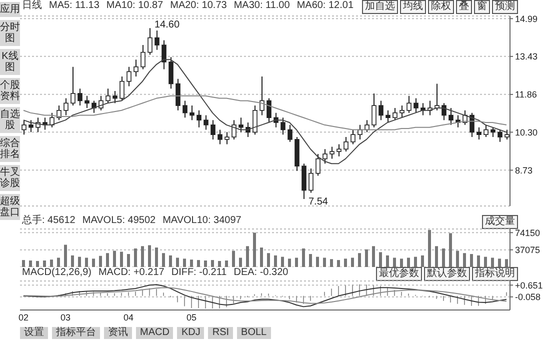  I want to click on text: 预测, so click(505, 7).